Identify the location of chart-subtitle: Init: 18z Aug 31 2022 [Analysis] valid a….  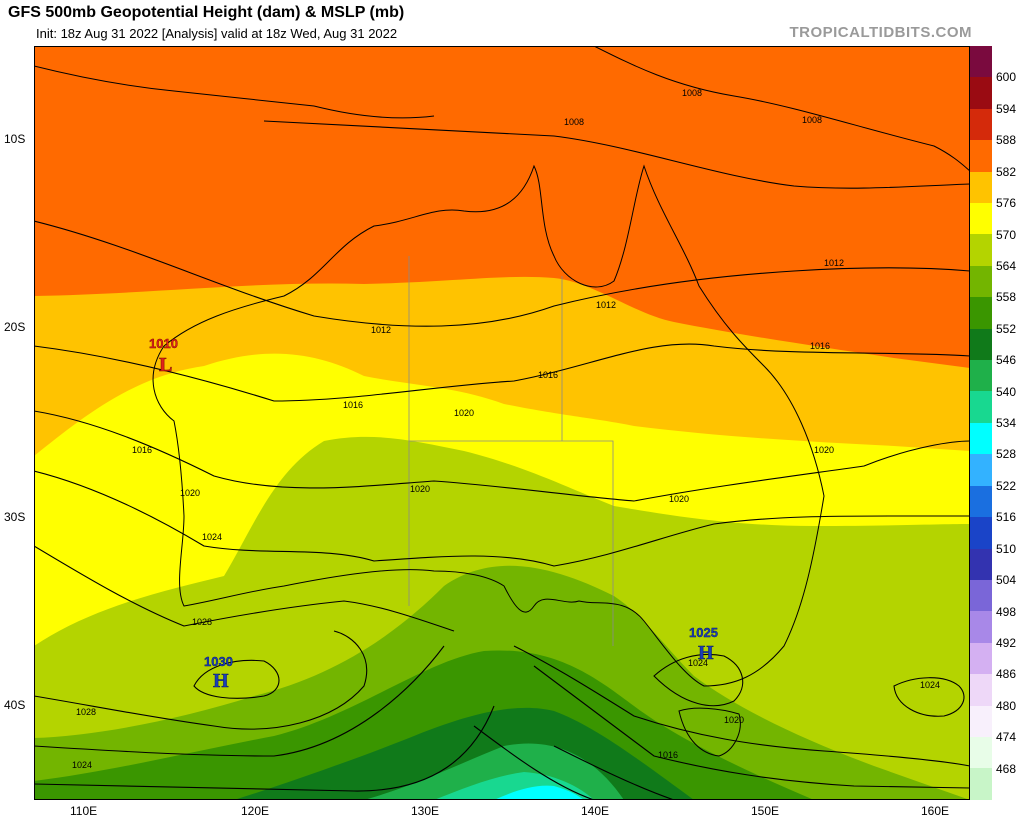
(217, 33).